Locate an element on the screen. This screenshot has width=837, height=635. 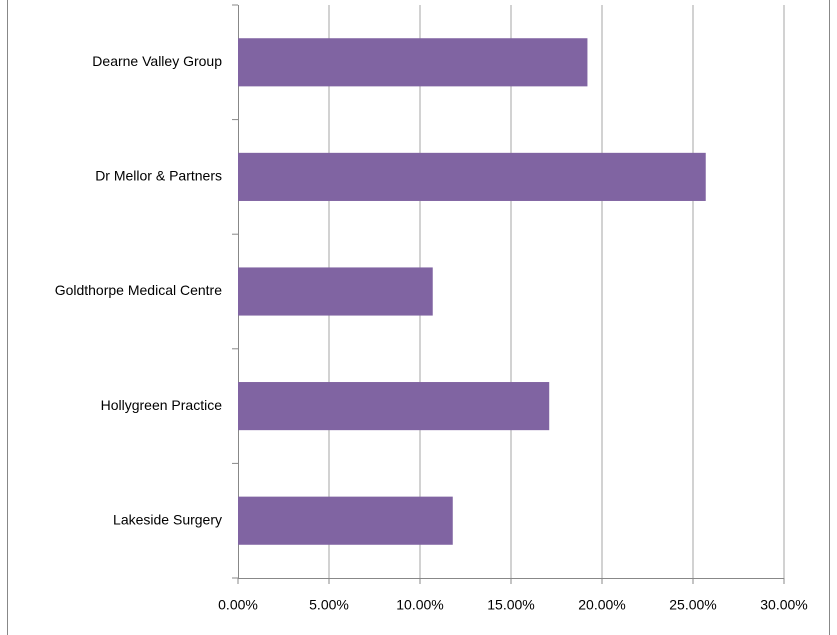
y-tick-label: Dearne Valley Group is located at coordinates (157, 61).